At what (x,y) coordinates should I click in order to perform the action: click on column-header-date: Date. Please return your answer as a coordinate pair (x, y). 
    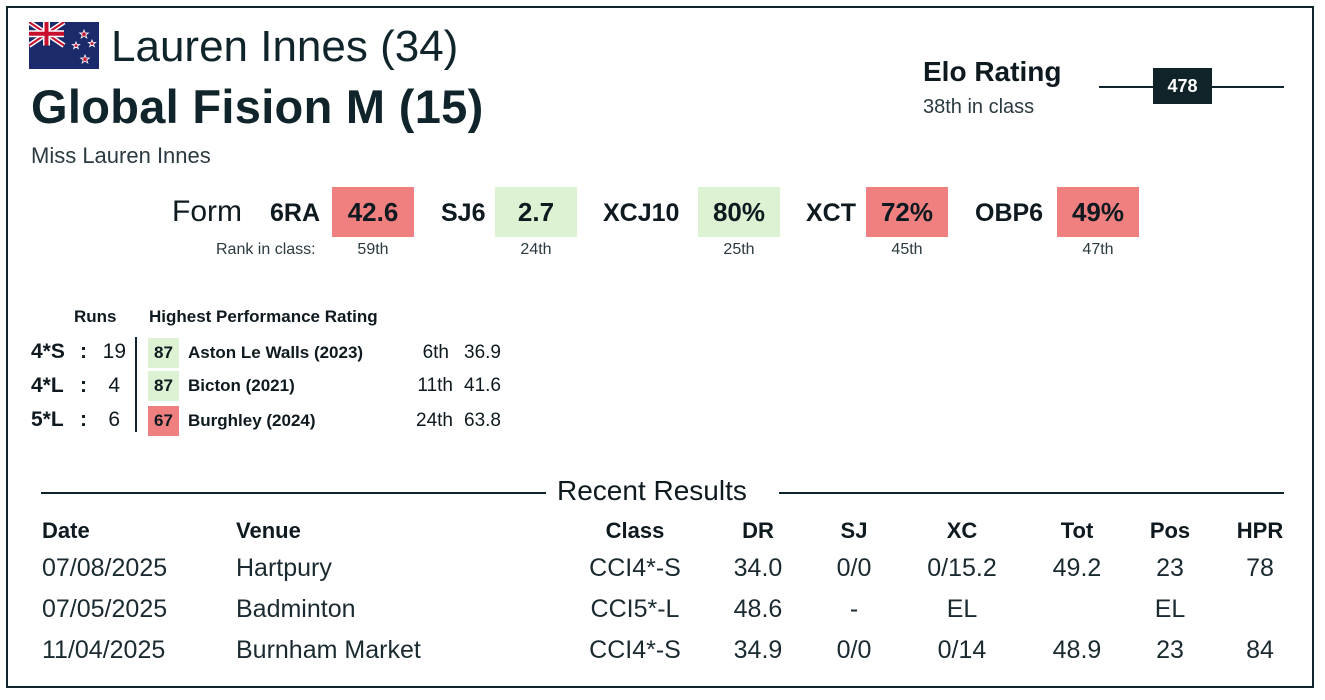
    Looking at the image, I should click on (66, 530).